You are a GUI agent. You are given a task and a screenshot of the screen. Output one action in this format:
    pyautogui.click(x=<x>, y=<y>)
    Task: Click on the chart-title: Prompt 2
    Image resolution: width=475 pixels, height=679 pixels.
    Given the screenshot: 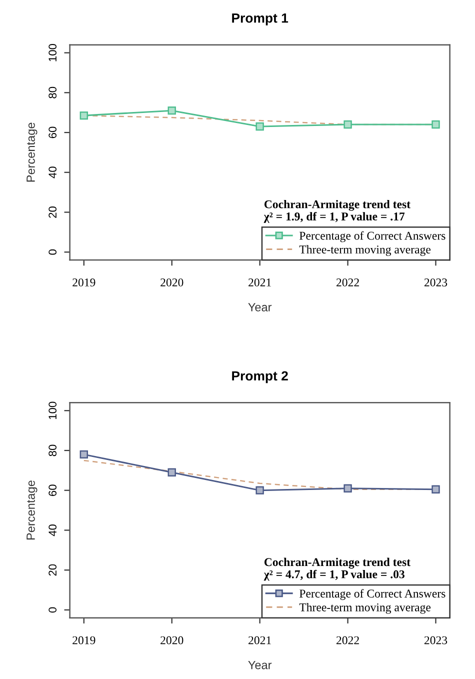 What is the action you would take?
    pyautogui.click(x=260, y=377)
    